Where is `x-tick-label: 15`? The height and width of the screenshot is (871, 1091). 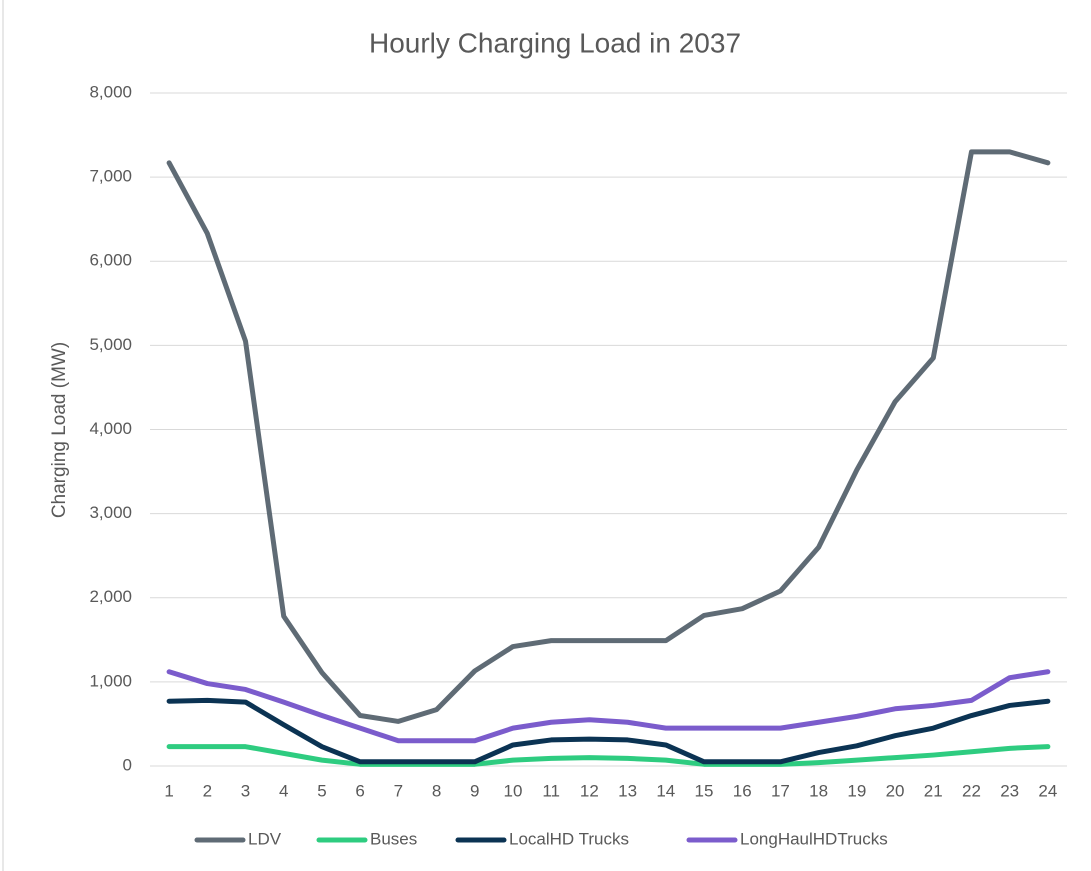 x-tick-label: 15 is located at coordinates (704, 790).